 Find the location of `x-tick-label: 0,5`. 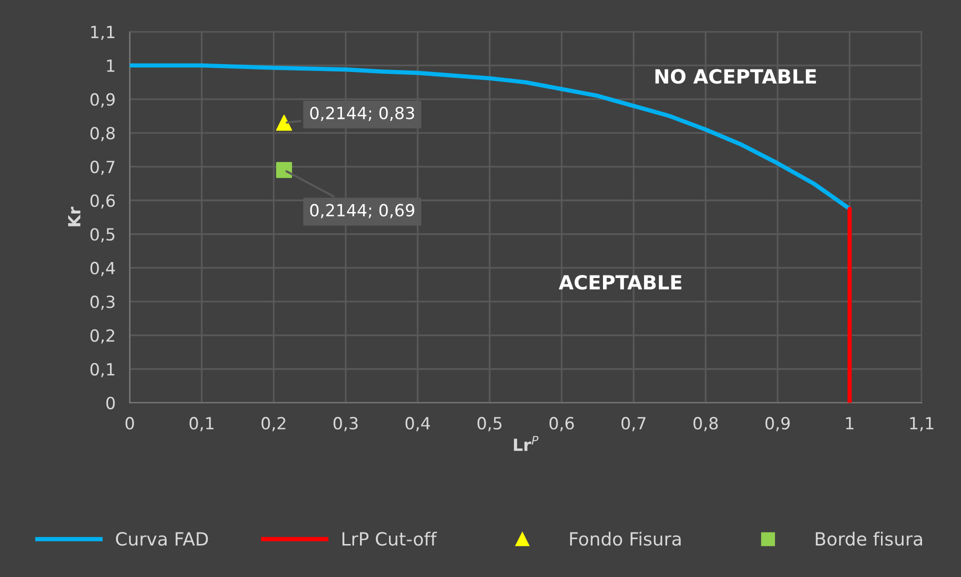

x-tick-label: 0,5 is located at coordinates (490, 424).